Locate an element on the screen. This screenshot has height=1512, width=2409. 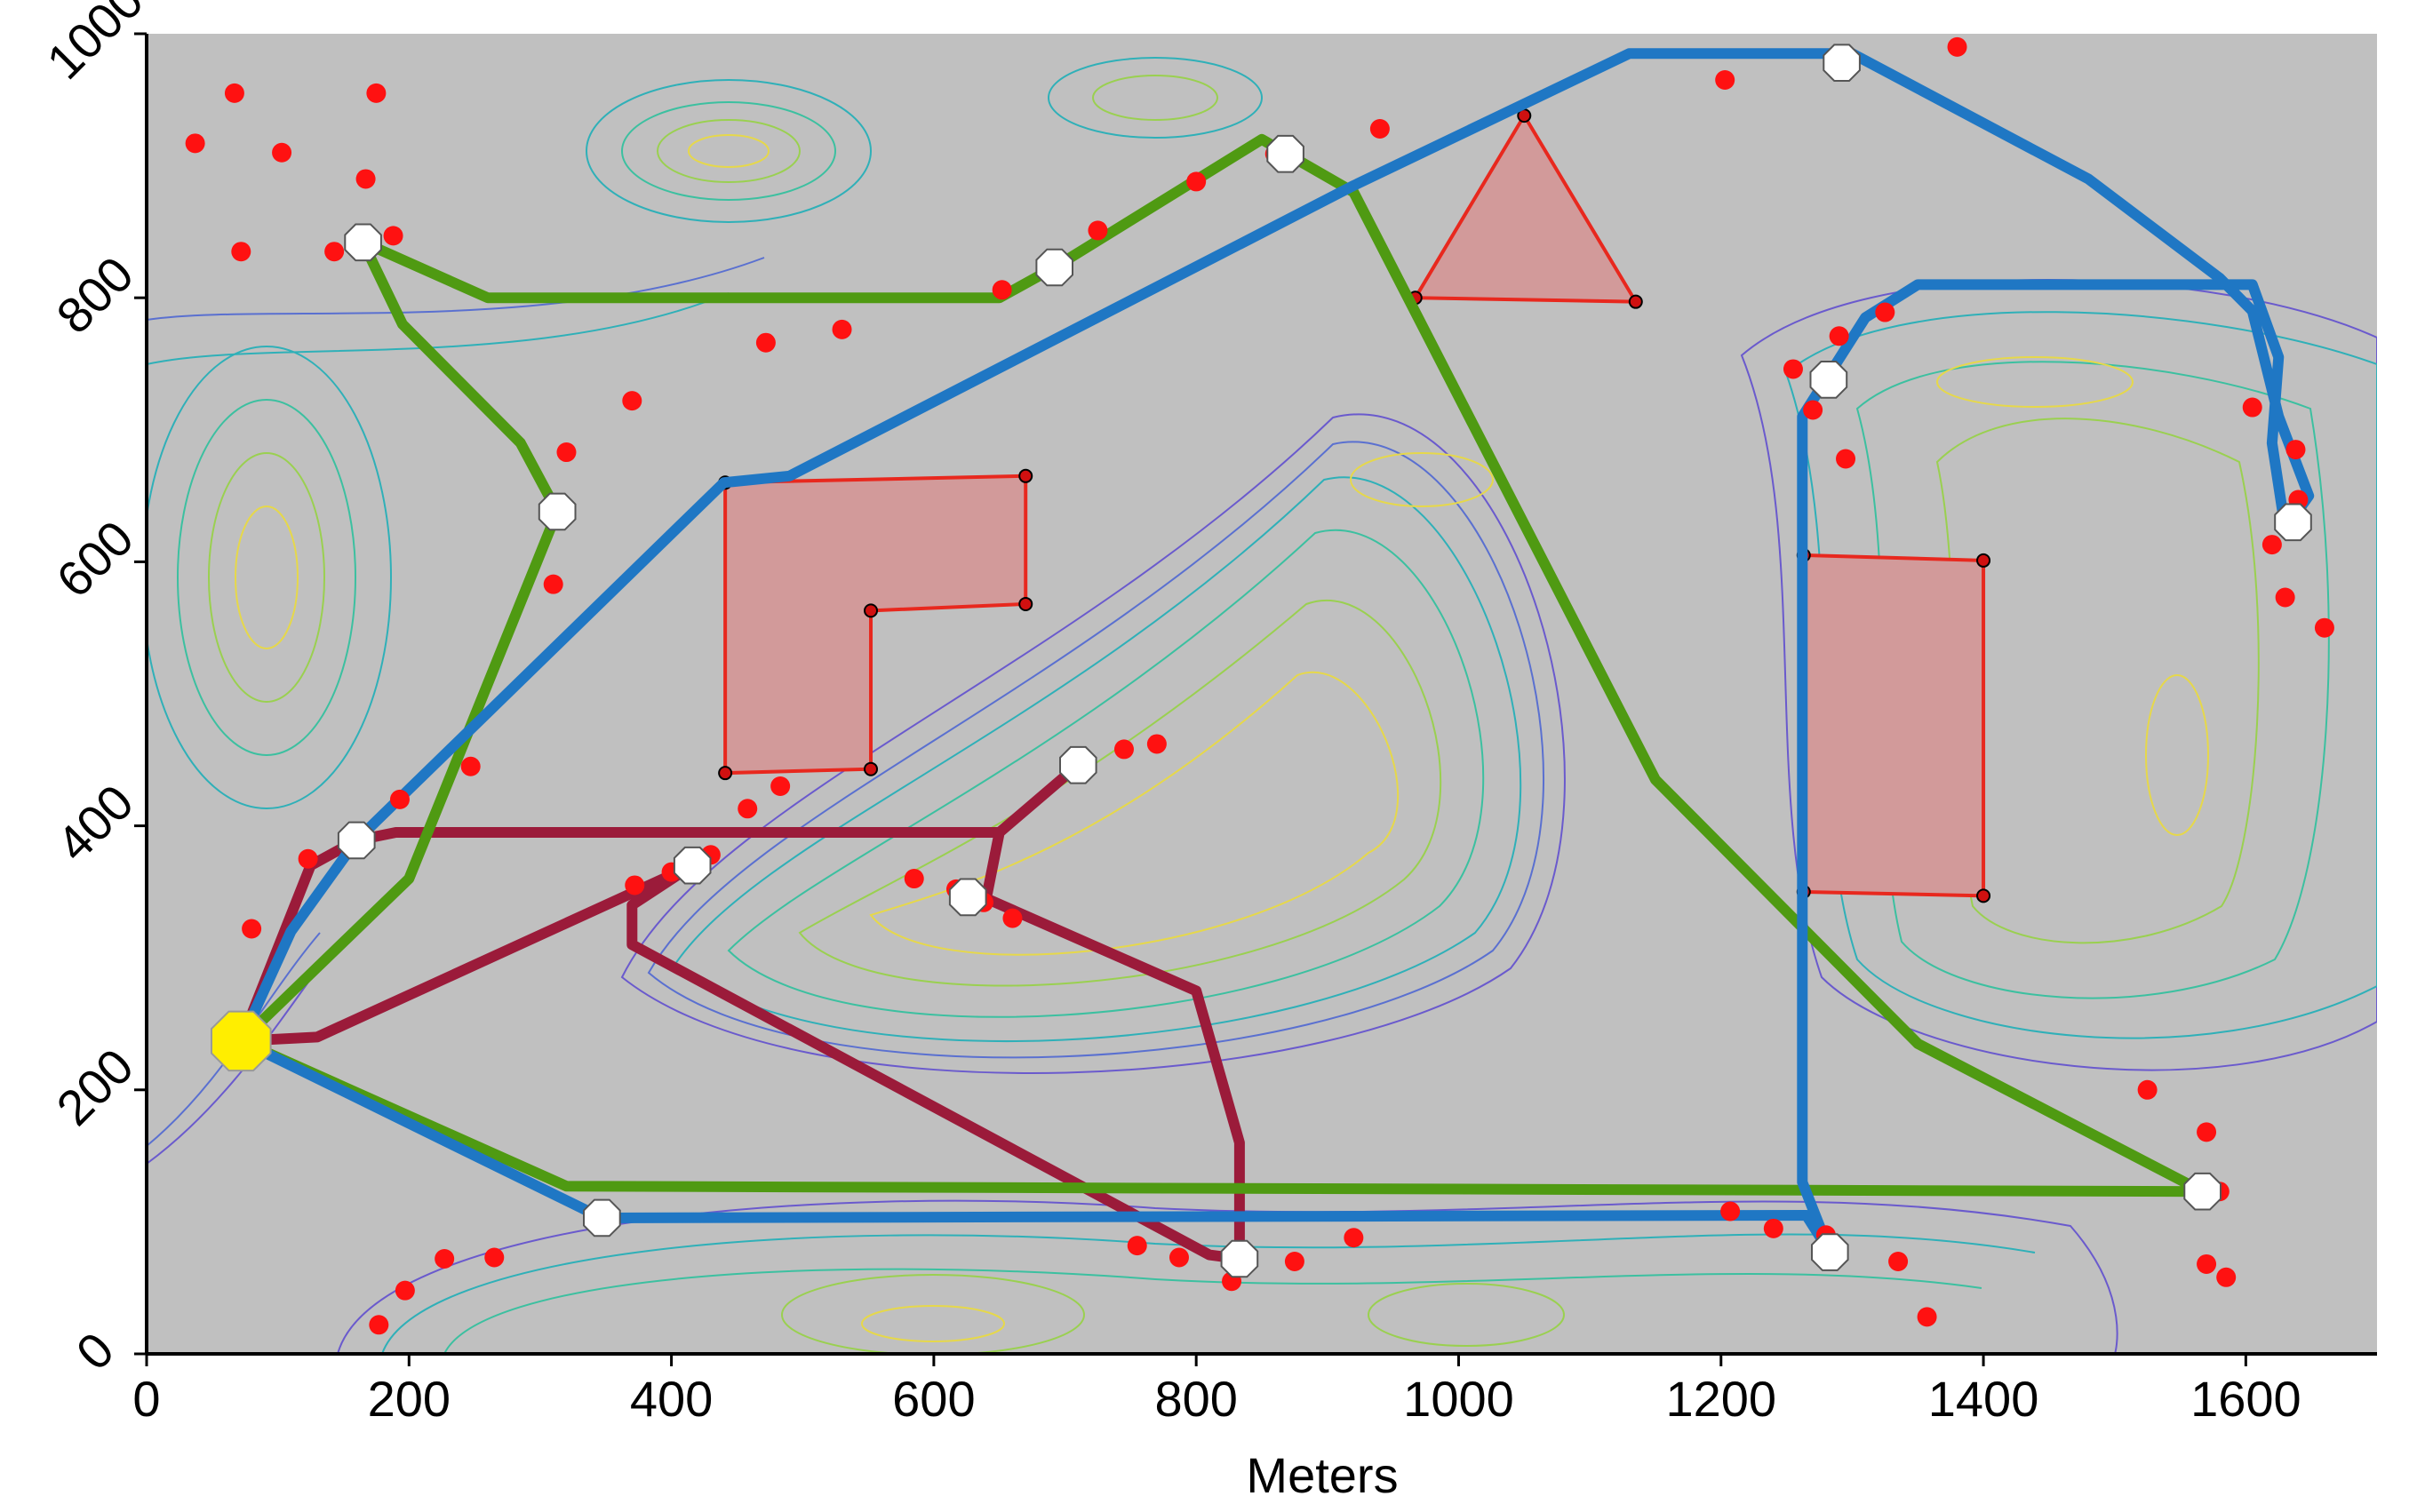
depot-marker is located at coordinates (241, 1041).